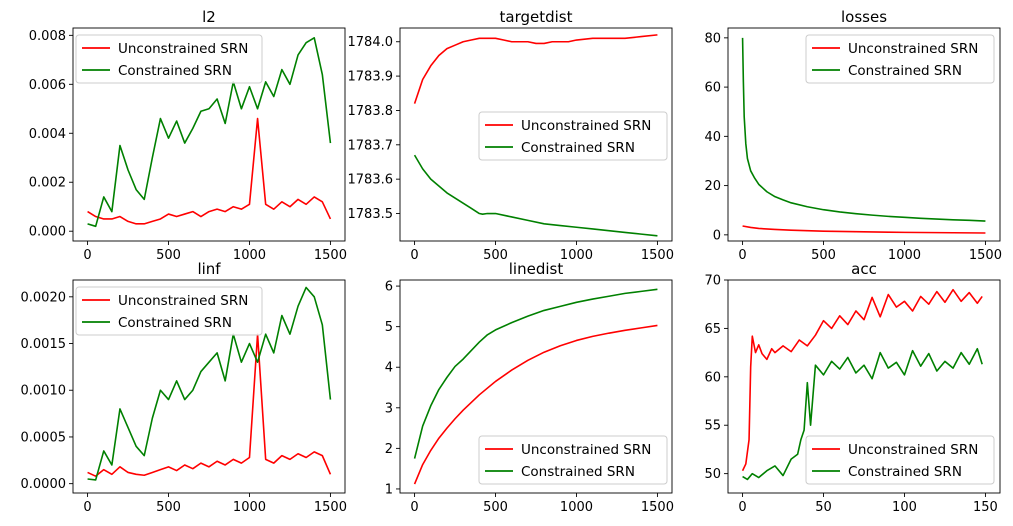 Image resolution: width=1013 pixels, height=526 pixels. I want to click on y-tick-label: 0.002, so click(47, 183).